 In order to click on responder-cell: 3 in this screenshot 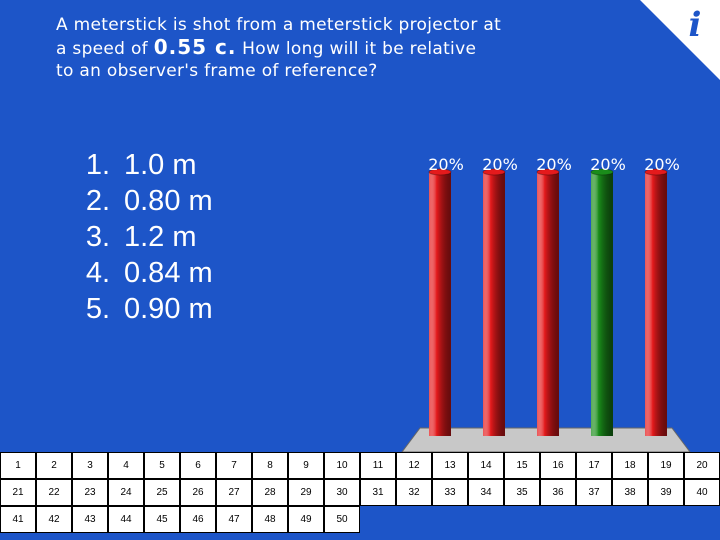, I will do `click(90, 465)`.